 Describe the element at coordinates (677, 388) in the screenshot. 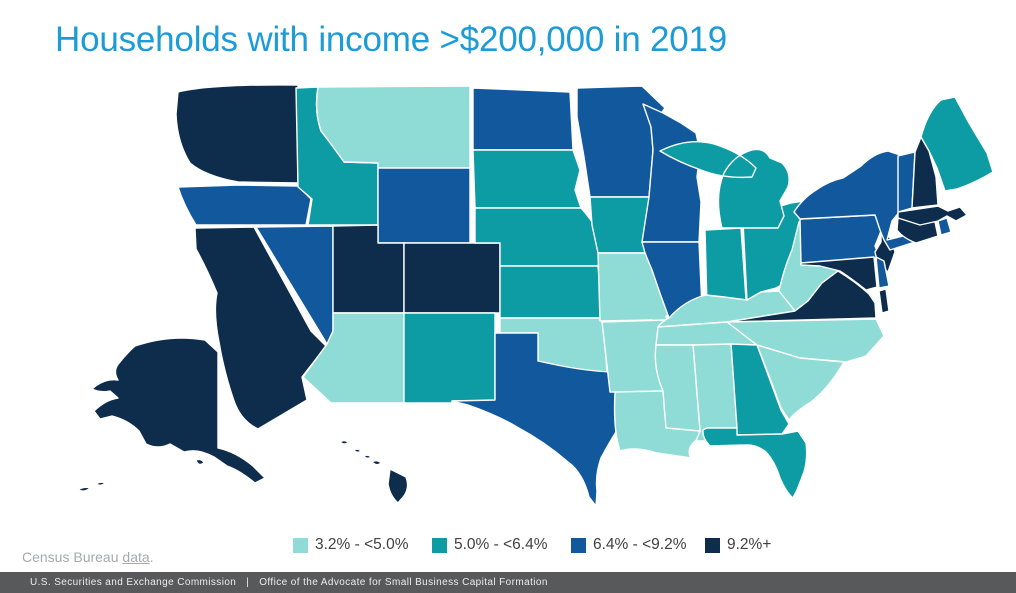

I see `state-mississippi` at that location.